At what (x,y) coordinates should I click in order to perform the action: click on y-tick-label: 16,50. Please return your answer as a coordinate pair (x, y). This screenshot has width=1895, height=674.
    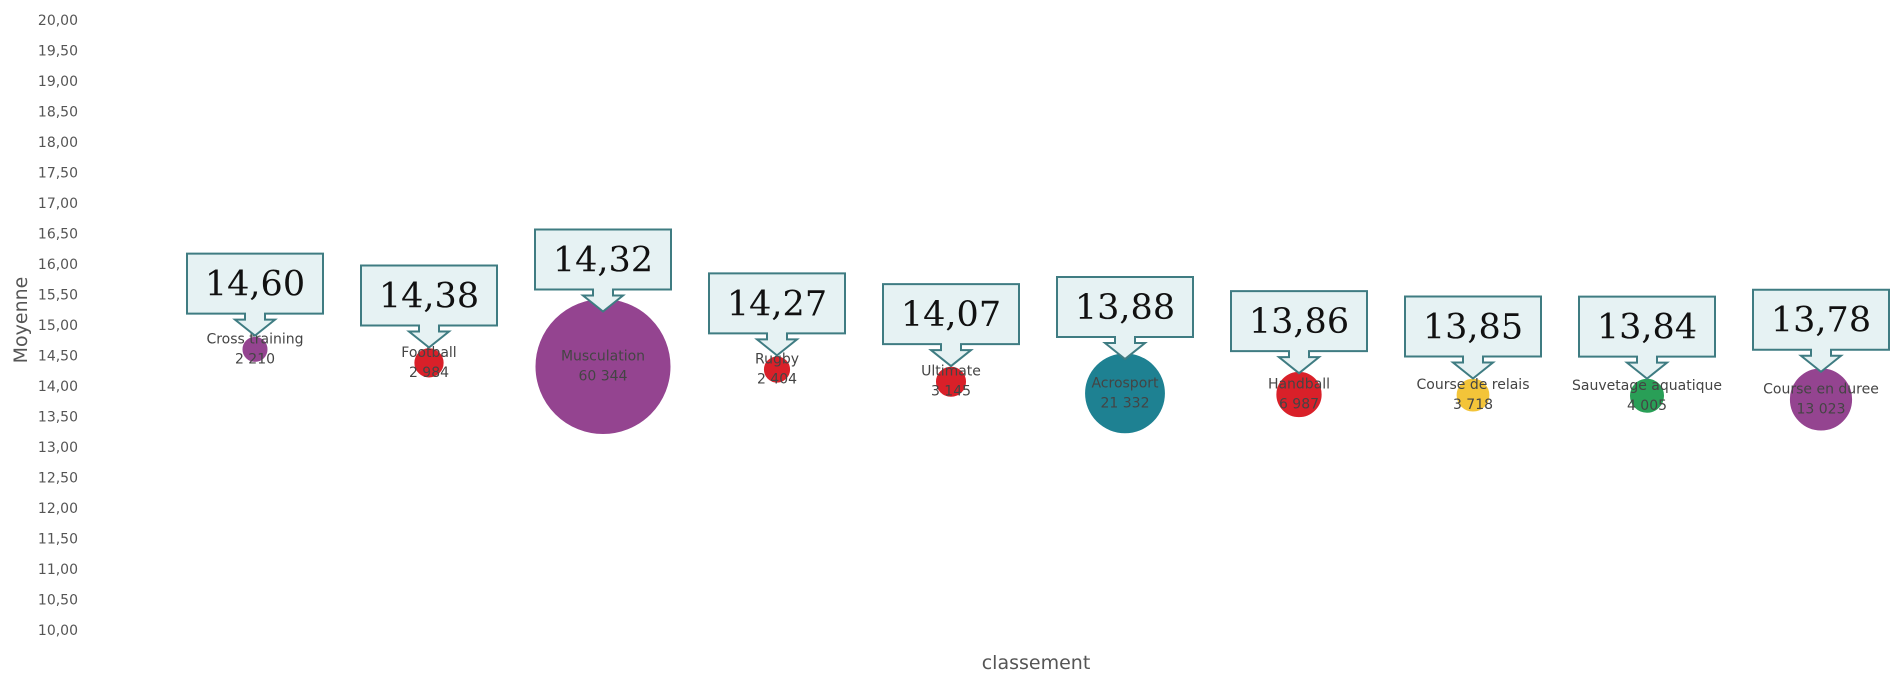
    Looking at the image, I should click on (58, 235).